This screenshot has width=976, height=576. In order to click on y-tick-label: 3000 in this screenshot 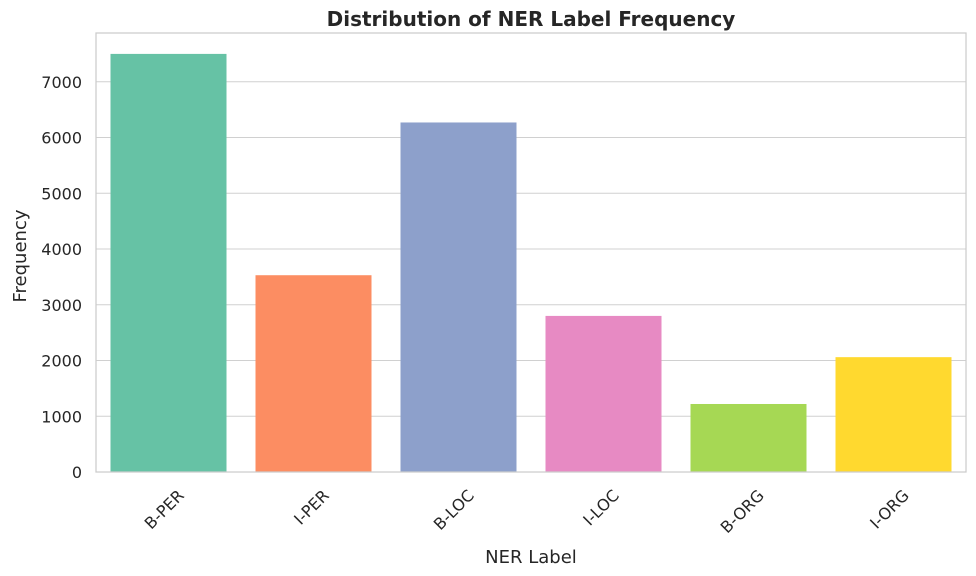, I will do `click(61, 305)`.